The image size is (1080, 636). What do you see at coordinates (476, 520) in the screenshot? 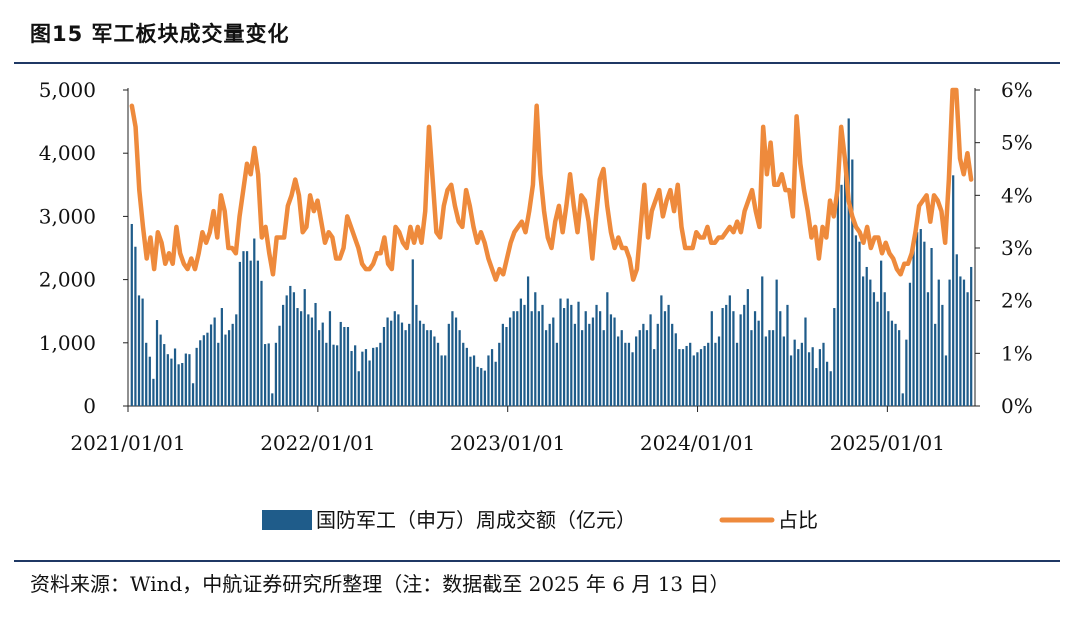
I see `legend-bar-label: 国防军工（申万）周成交额（亿元）` at bounding box center [476, 520].